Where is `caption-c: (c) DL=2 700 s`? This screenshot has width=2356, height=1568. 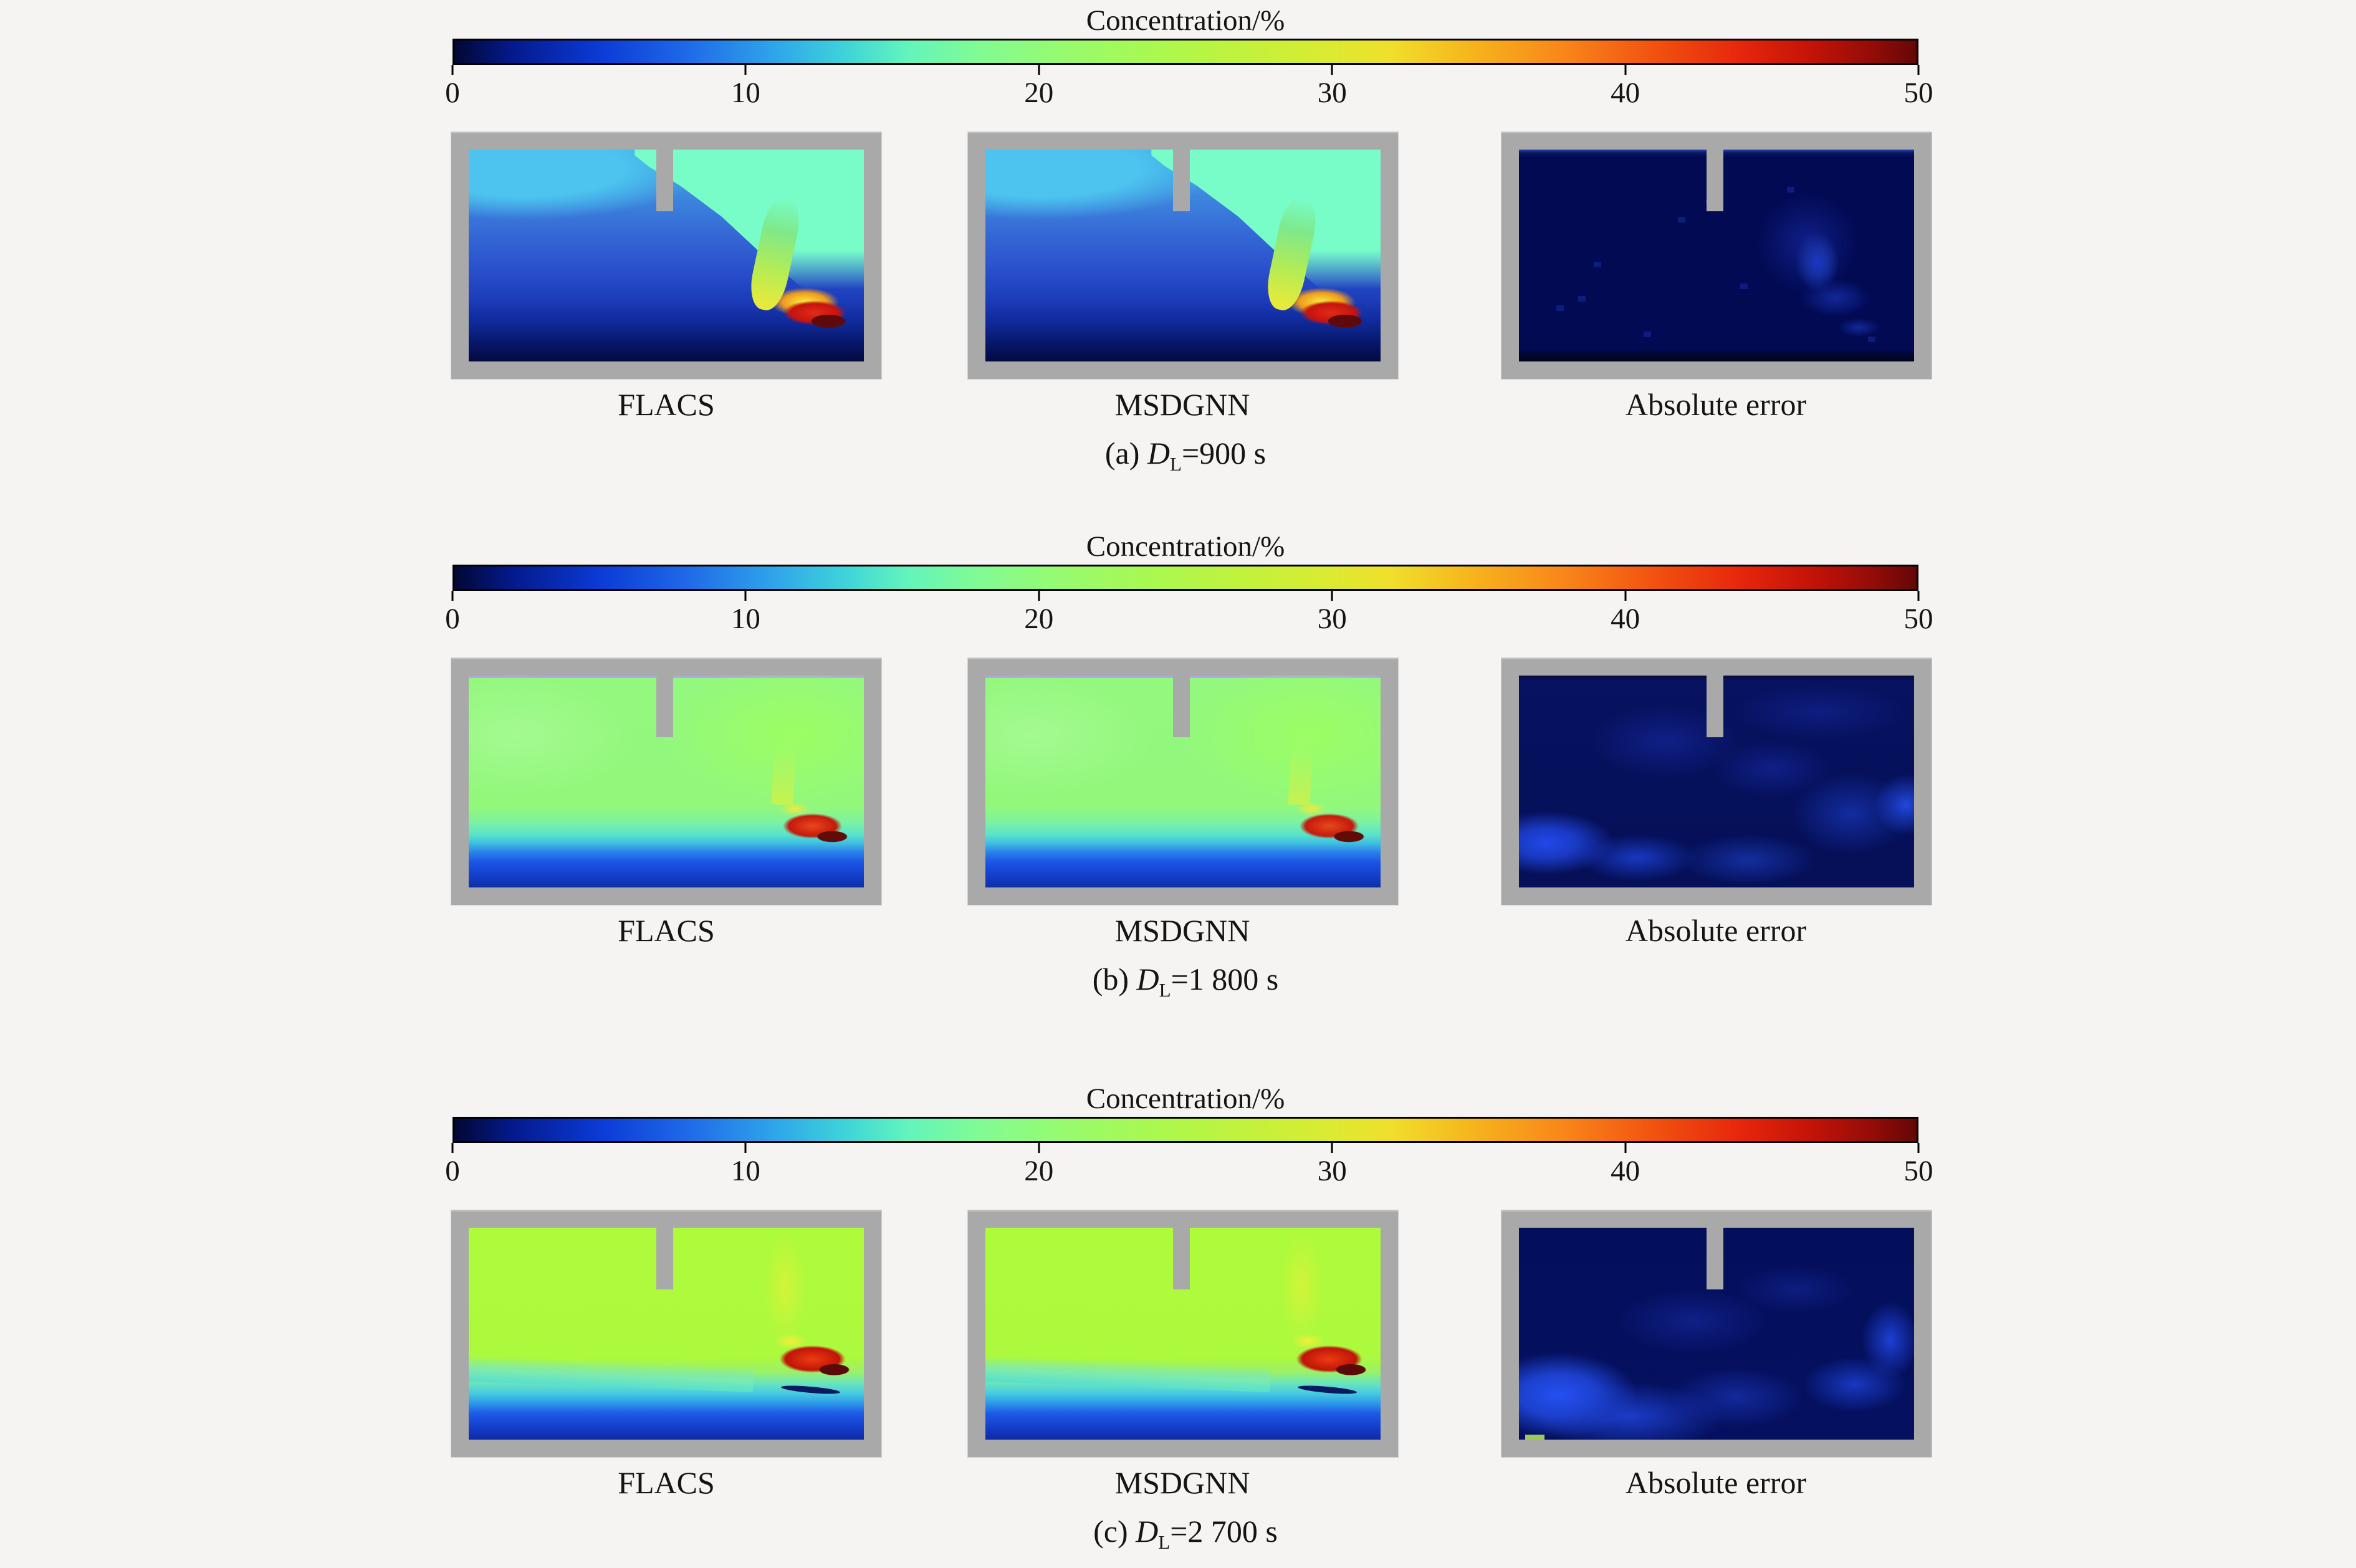 caption-c: (c) DL=2 700 s is located at coordinates (1185, 1536).